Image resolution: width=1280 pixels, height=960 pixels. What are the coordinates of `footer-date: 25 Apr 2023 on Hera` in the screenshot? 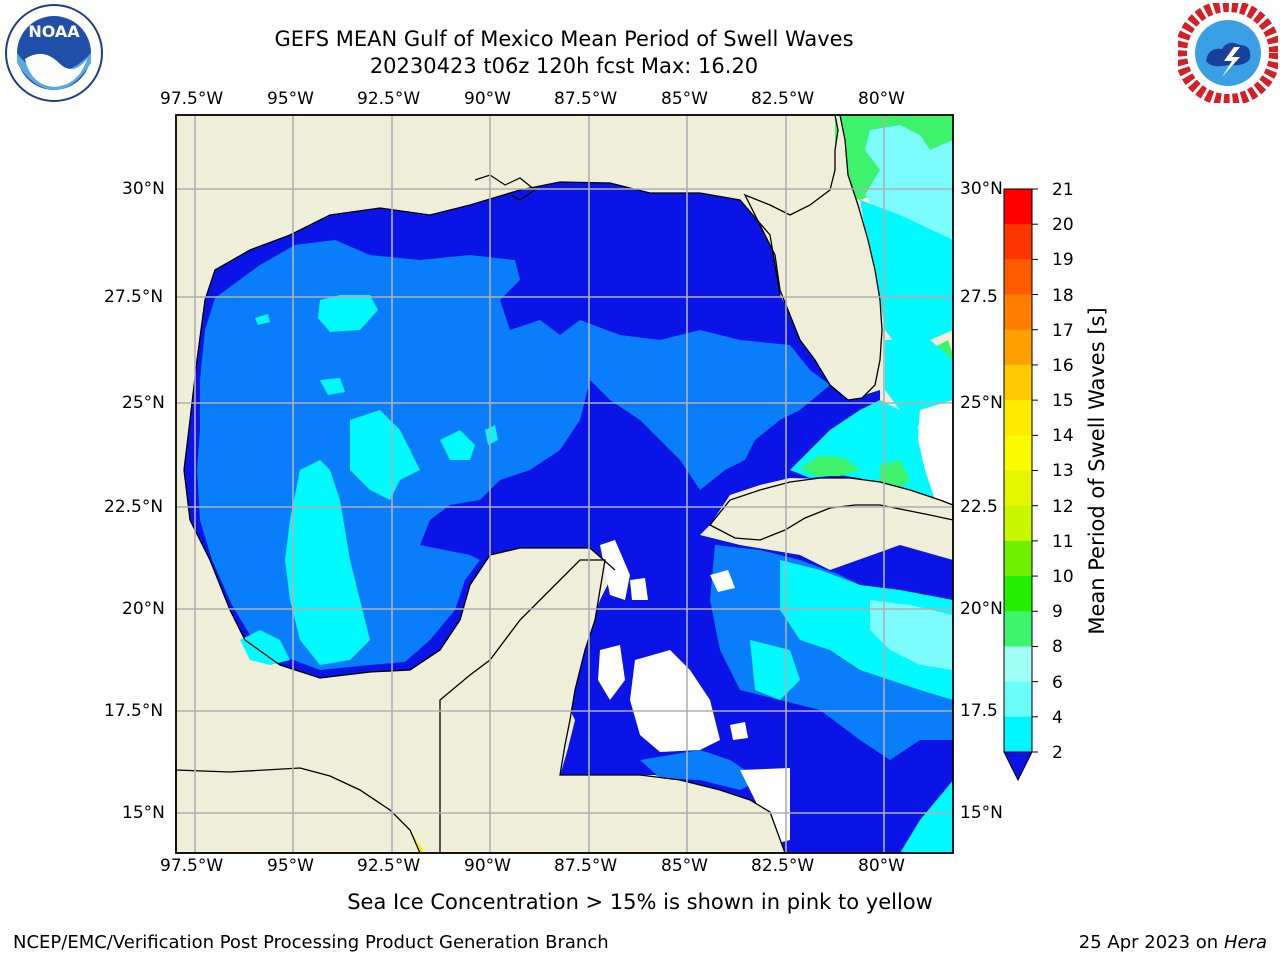 It's located at (1173, 942).